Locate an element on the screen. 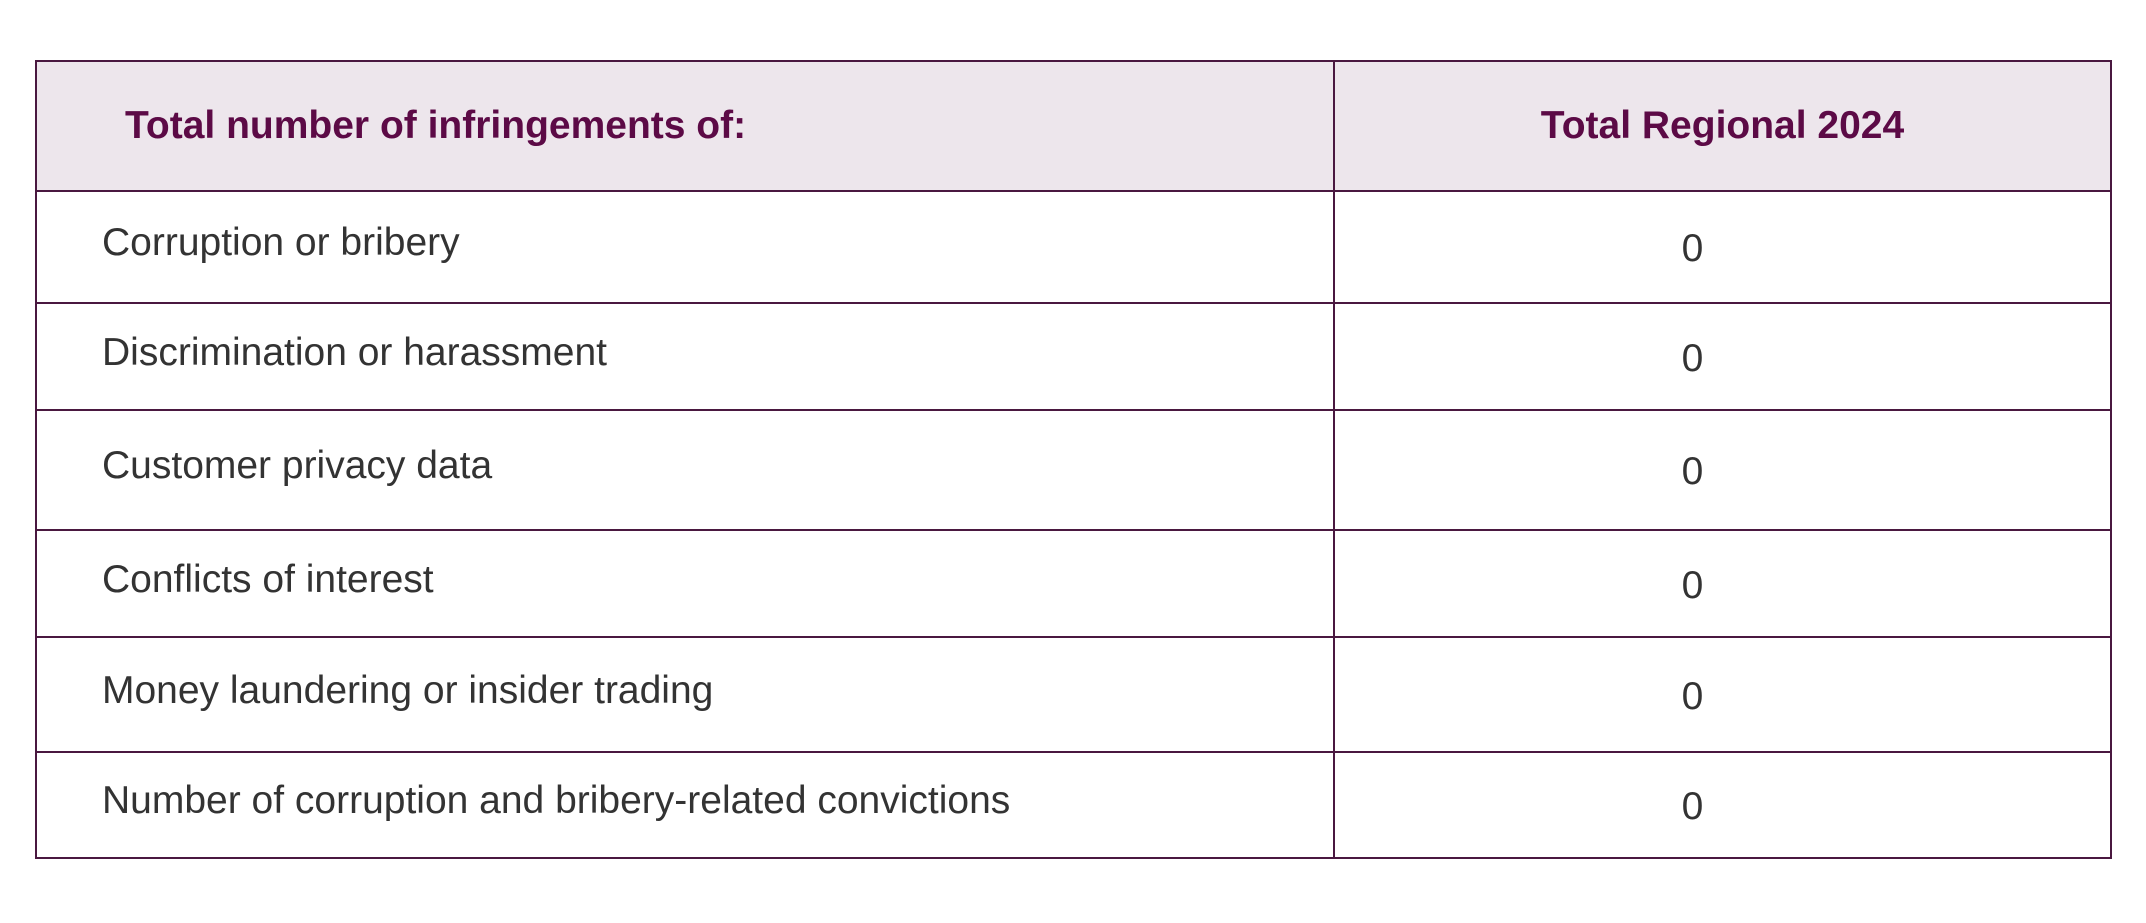 The width and height of the screenshot is (2146, 923). table-row: Customer privacy data 0 is located at coordinates (1073, 470).